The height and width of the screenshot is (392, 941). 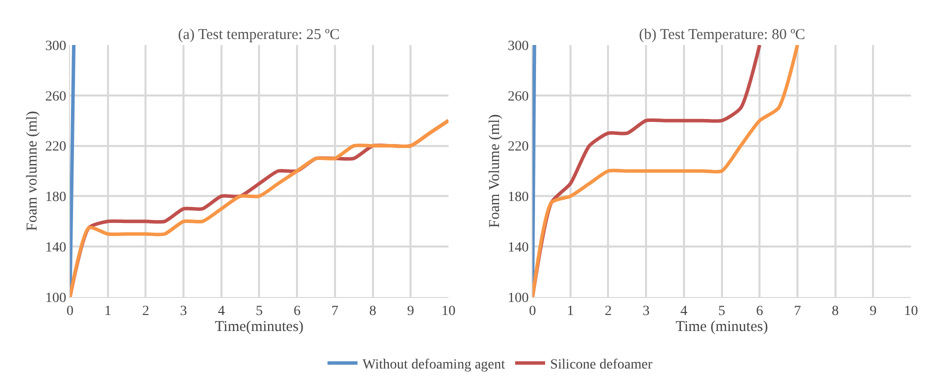 What do you see at coordinates (434, 364) in the screenshot?
I see `legend-label: Without defoaming agent` at bounding box center [434, 364].